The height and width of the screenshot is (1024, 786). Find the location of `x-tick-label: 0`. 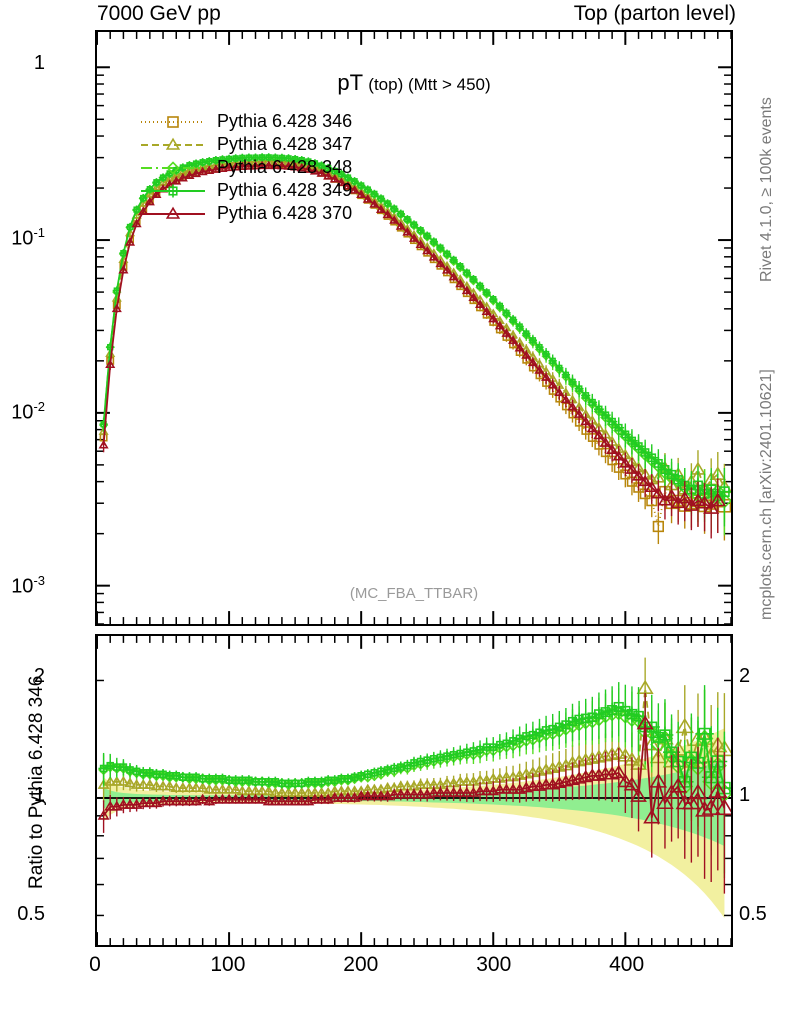

x-tick-label: 0 is located at coordinates (95, 964).